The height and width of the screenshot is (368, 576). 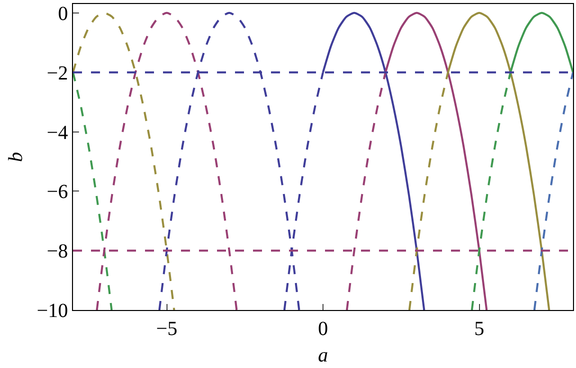 I want to click on y-tick-label: −4, so click(x=57, y=133).